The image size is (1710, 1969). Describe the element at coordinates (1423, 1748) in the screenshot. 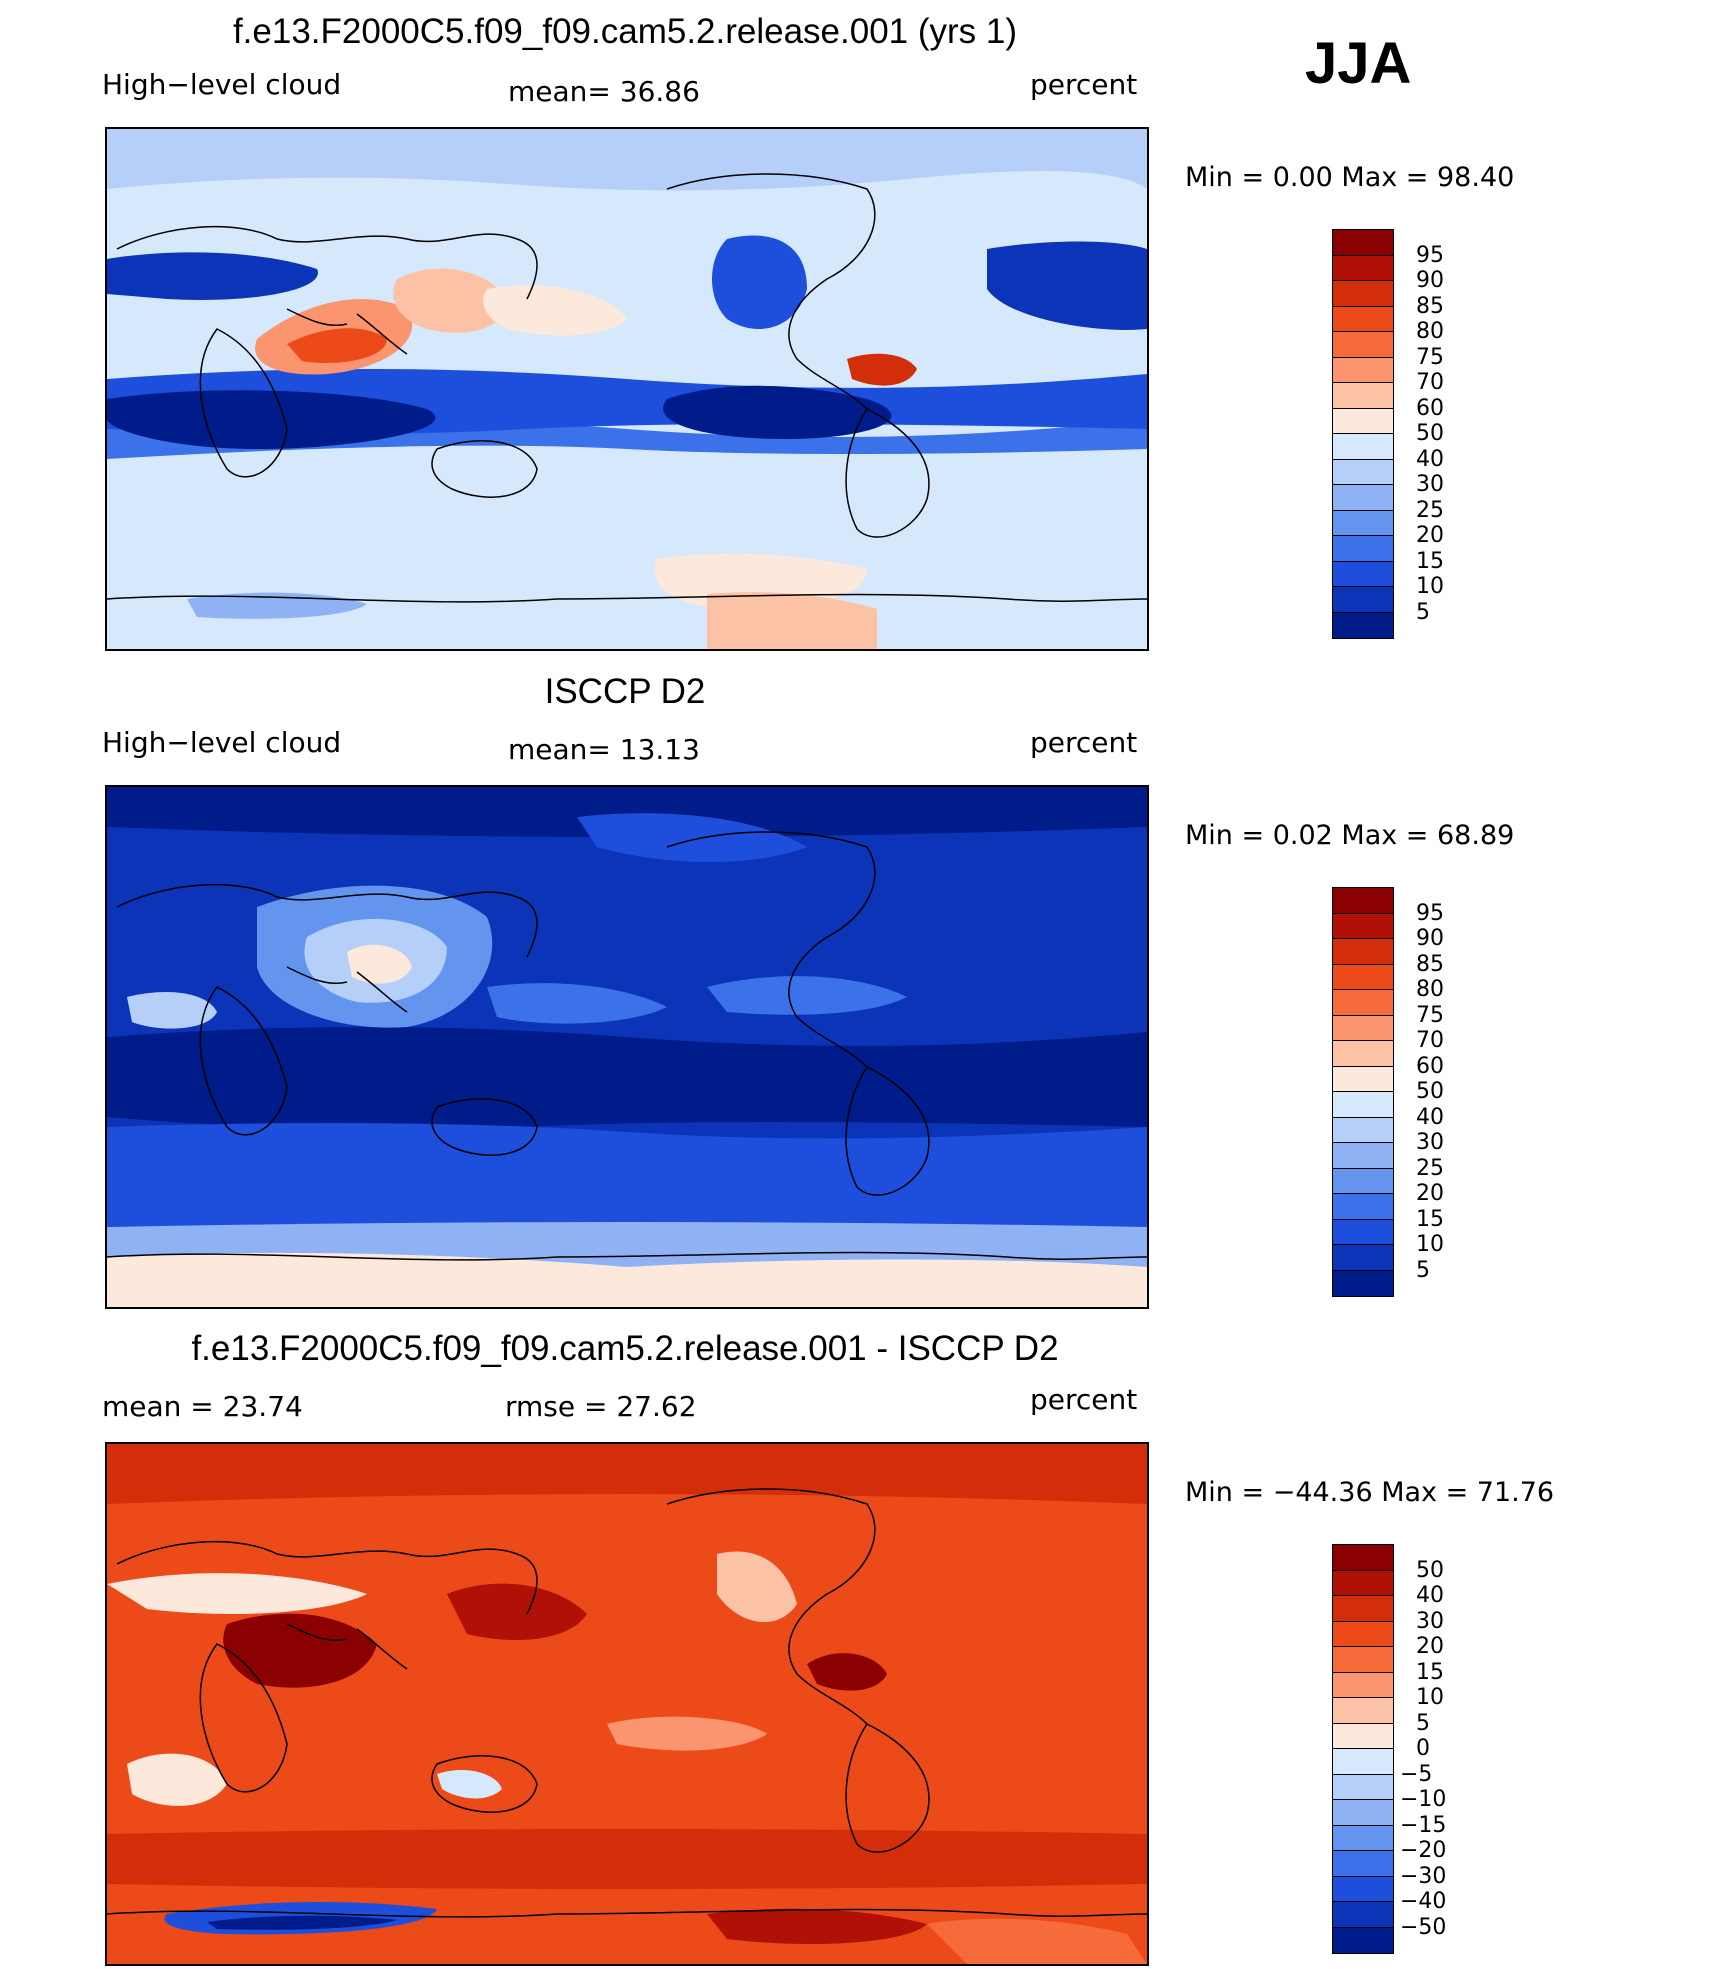

I see `panel3-colorbar-label: 0` at that location.